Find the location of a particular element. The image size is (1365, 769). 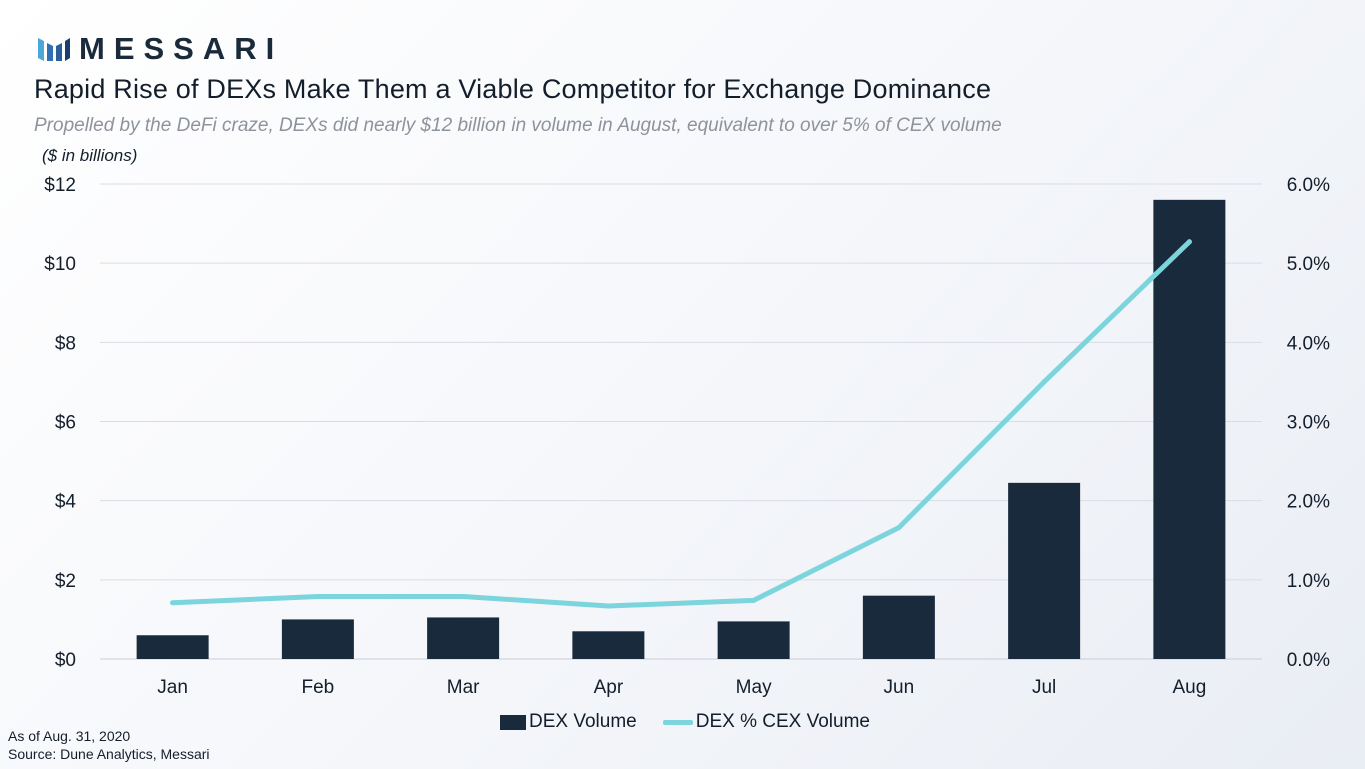

y-left-tick-label: $8 is located at coordinates (65, 343).